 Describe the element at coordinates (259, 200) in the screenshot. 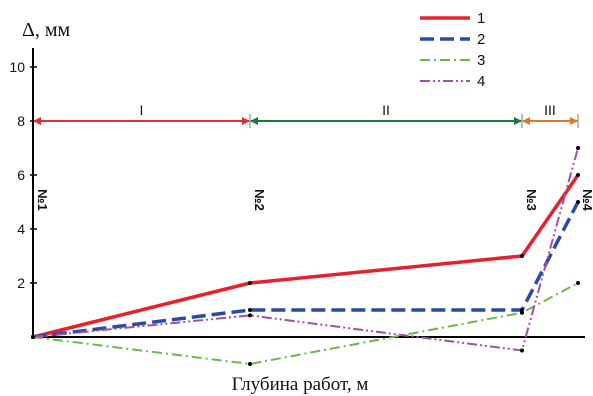

I see `station-label: №2` at that location.